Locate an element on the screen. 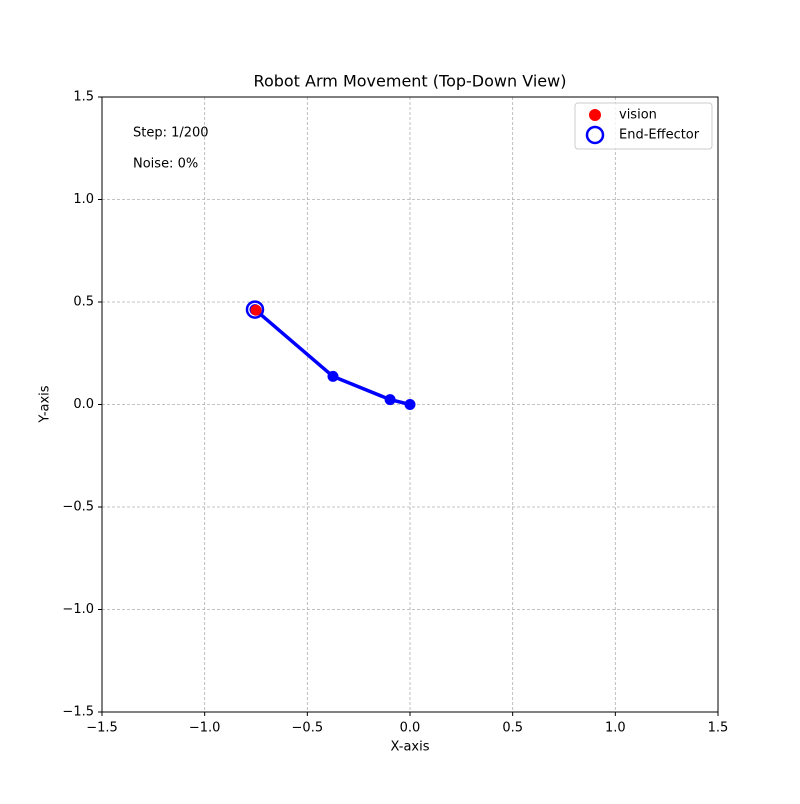  chart-title: Robot Arm Movement (Top-Down View) is located at coordinates (410, 81).